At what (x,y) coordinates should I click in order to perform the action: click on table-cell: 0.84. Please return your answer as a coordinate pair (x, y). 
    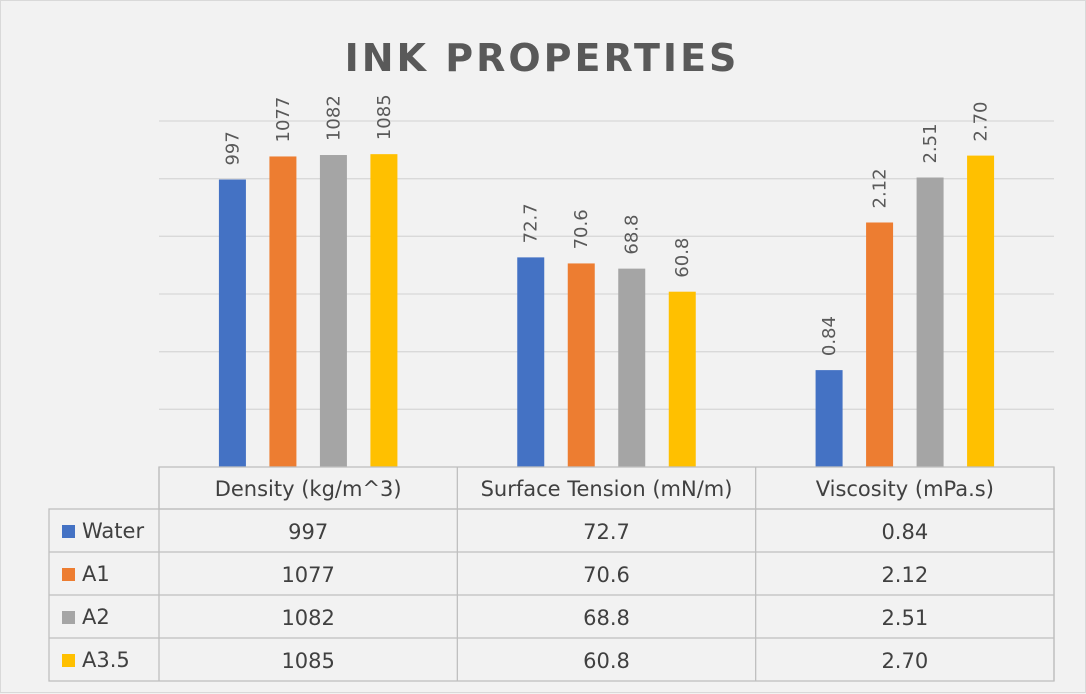
    Looking at the image, I should click on (904, 532).